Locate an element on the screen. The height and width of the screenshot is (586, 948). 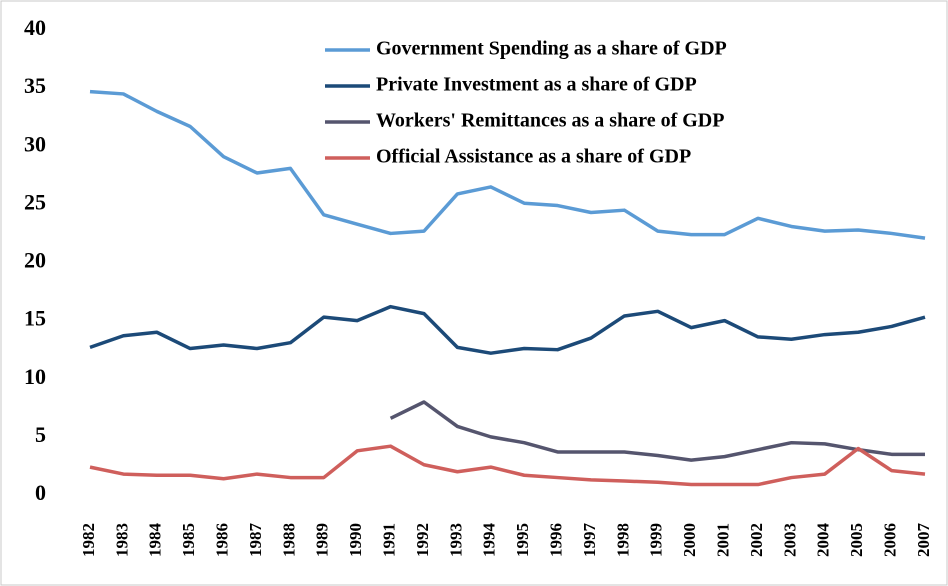
x-tick-label: 1996 is located at coordinates (556, 540).